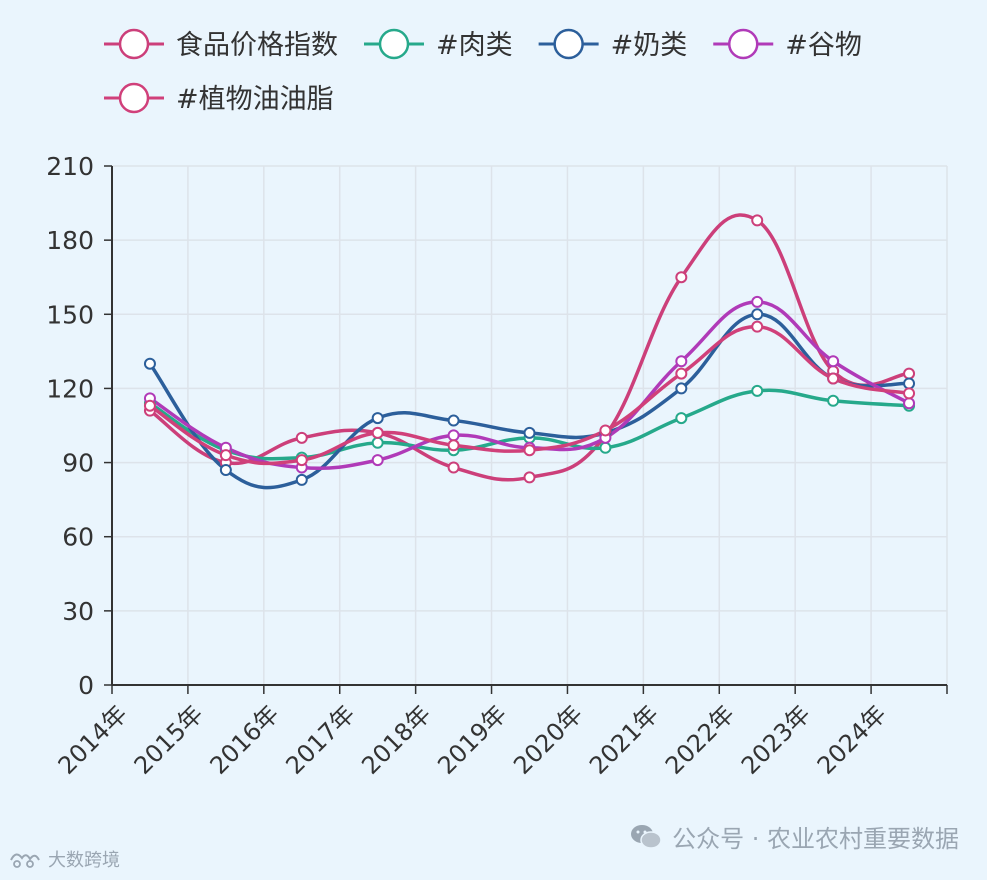  Describe the element at coordinates (78, 537) in the screenshot. I see `y-tick-label: 60` at that location.